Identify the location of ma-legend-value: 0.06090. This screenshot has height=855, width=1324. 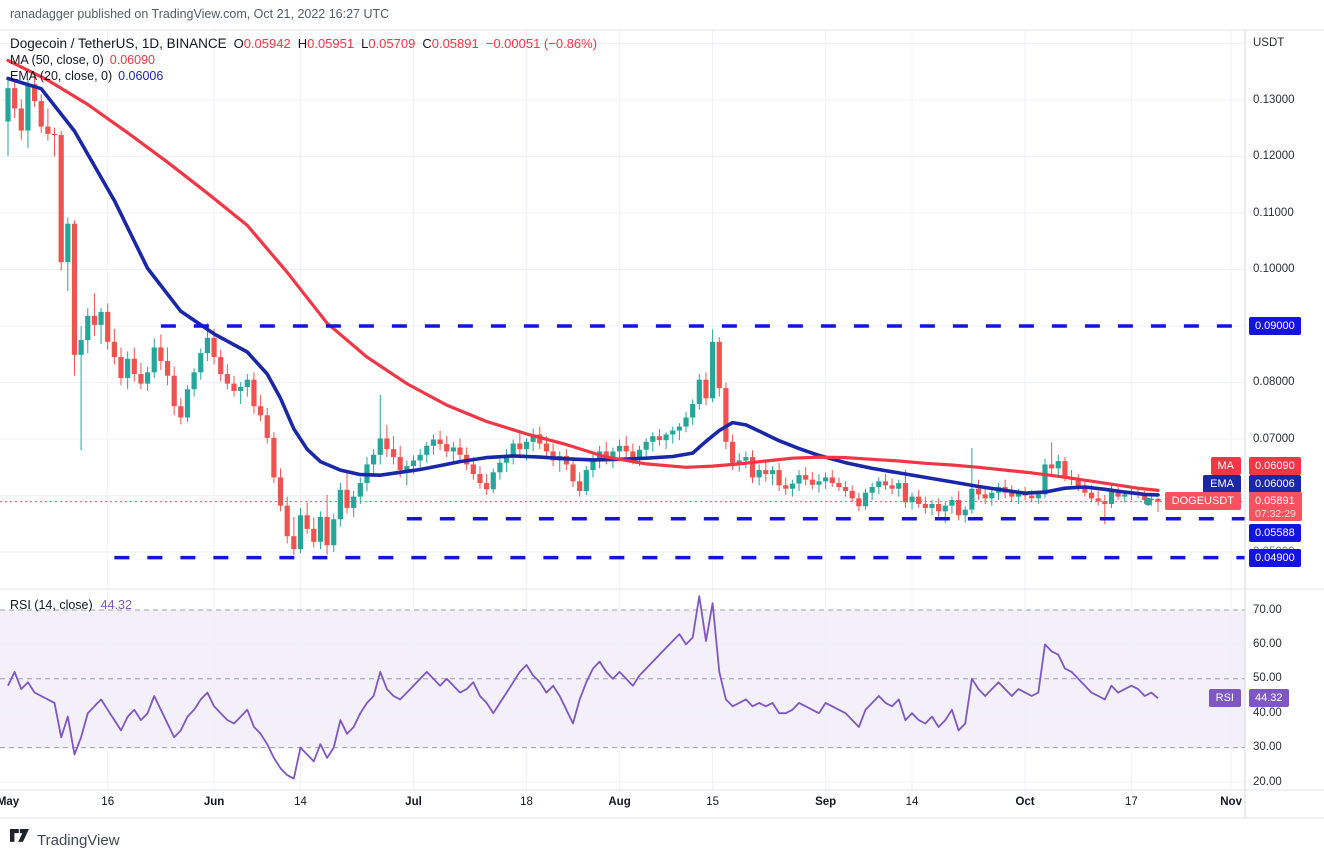
(132, 60).